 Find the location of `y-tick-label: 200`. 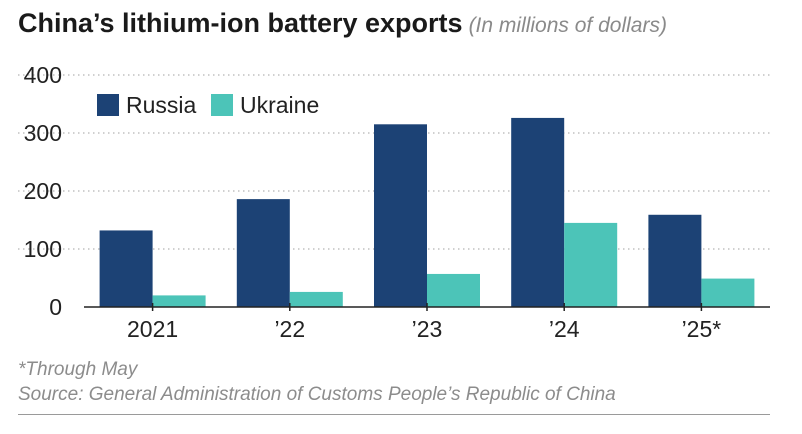

y-tick-label: 200 is located at coordinates (43, 191).